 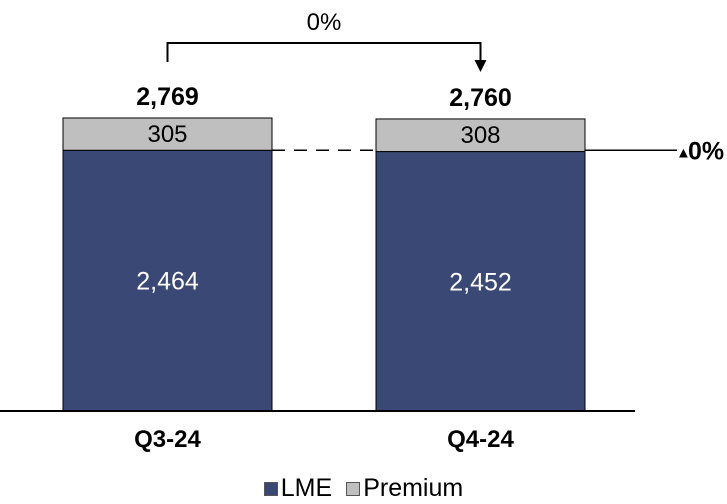 I want to click on total-change-label: 0%, so click(x=324, y=22).